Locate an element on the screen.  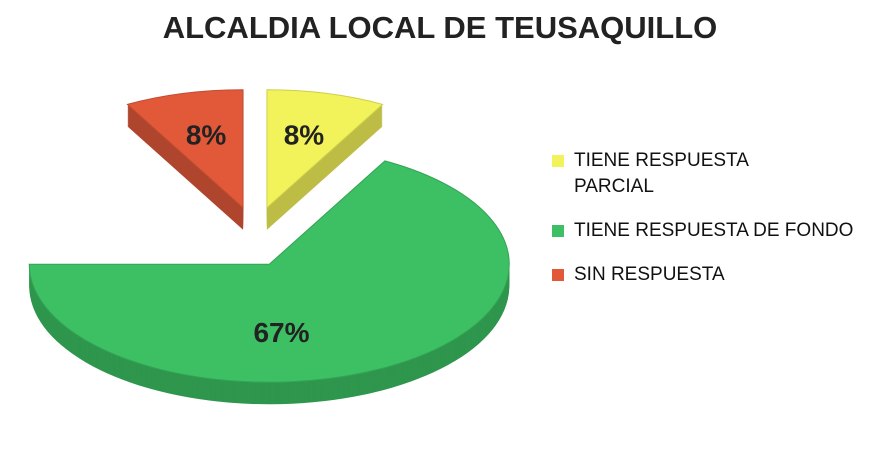
value-label: 67% is located at coordinates (281, 332).